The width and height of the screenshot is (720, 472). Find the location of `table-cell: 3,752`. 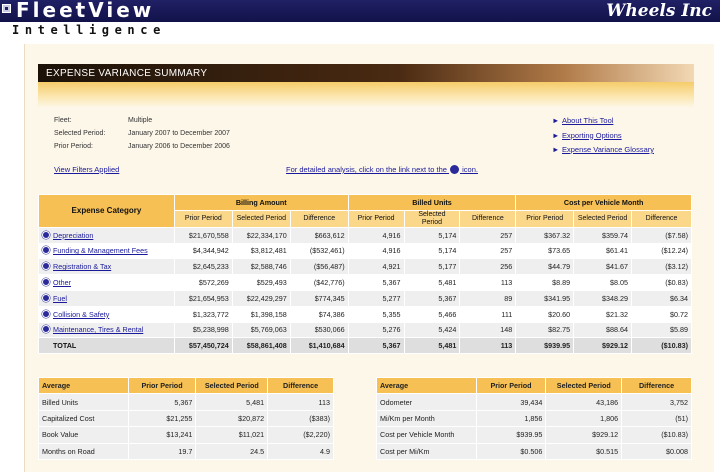

table-cell: 3,752 is located at coordinates (656, 402).